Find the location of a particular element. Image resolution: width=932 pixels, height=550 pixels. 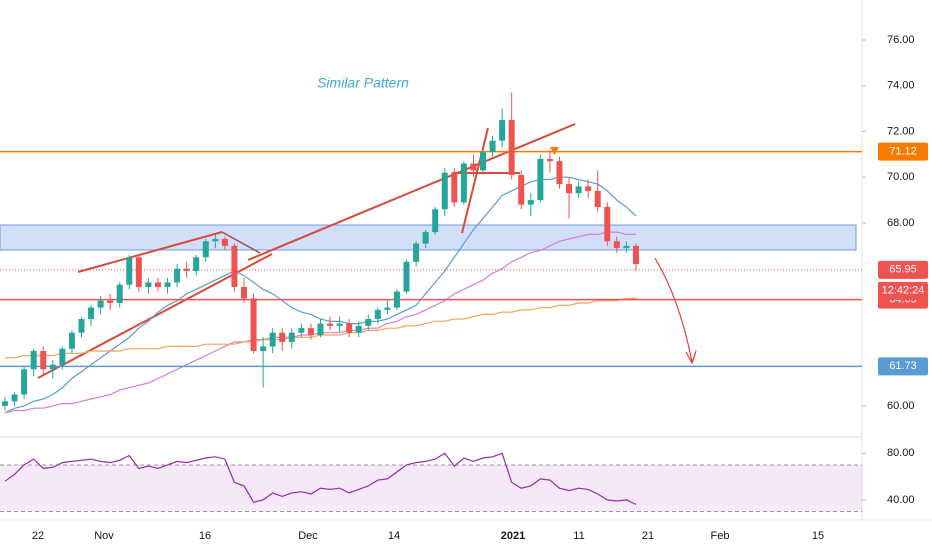

rsi-band is located at coordinates (431, 488).